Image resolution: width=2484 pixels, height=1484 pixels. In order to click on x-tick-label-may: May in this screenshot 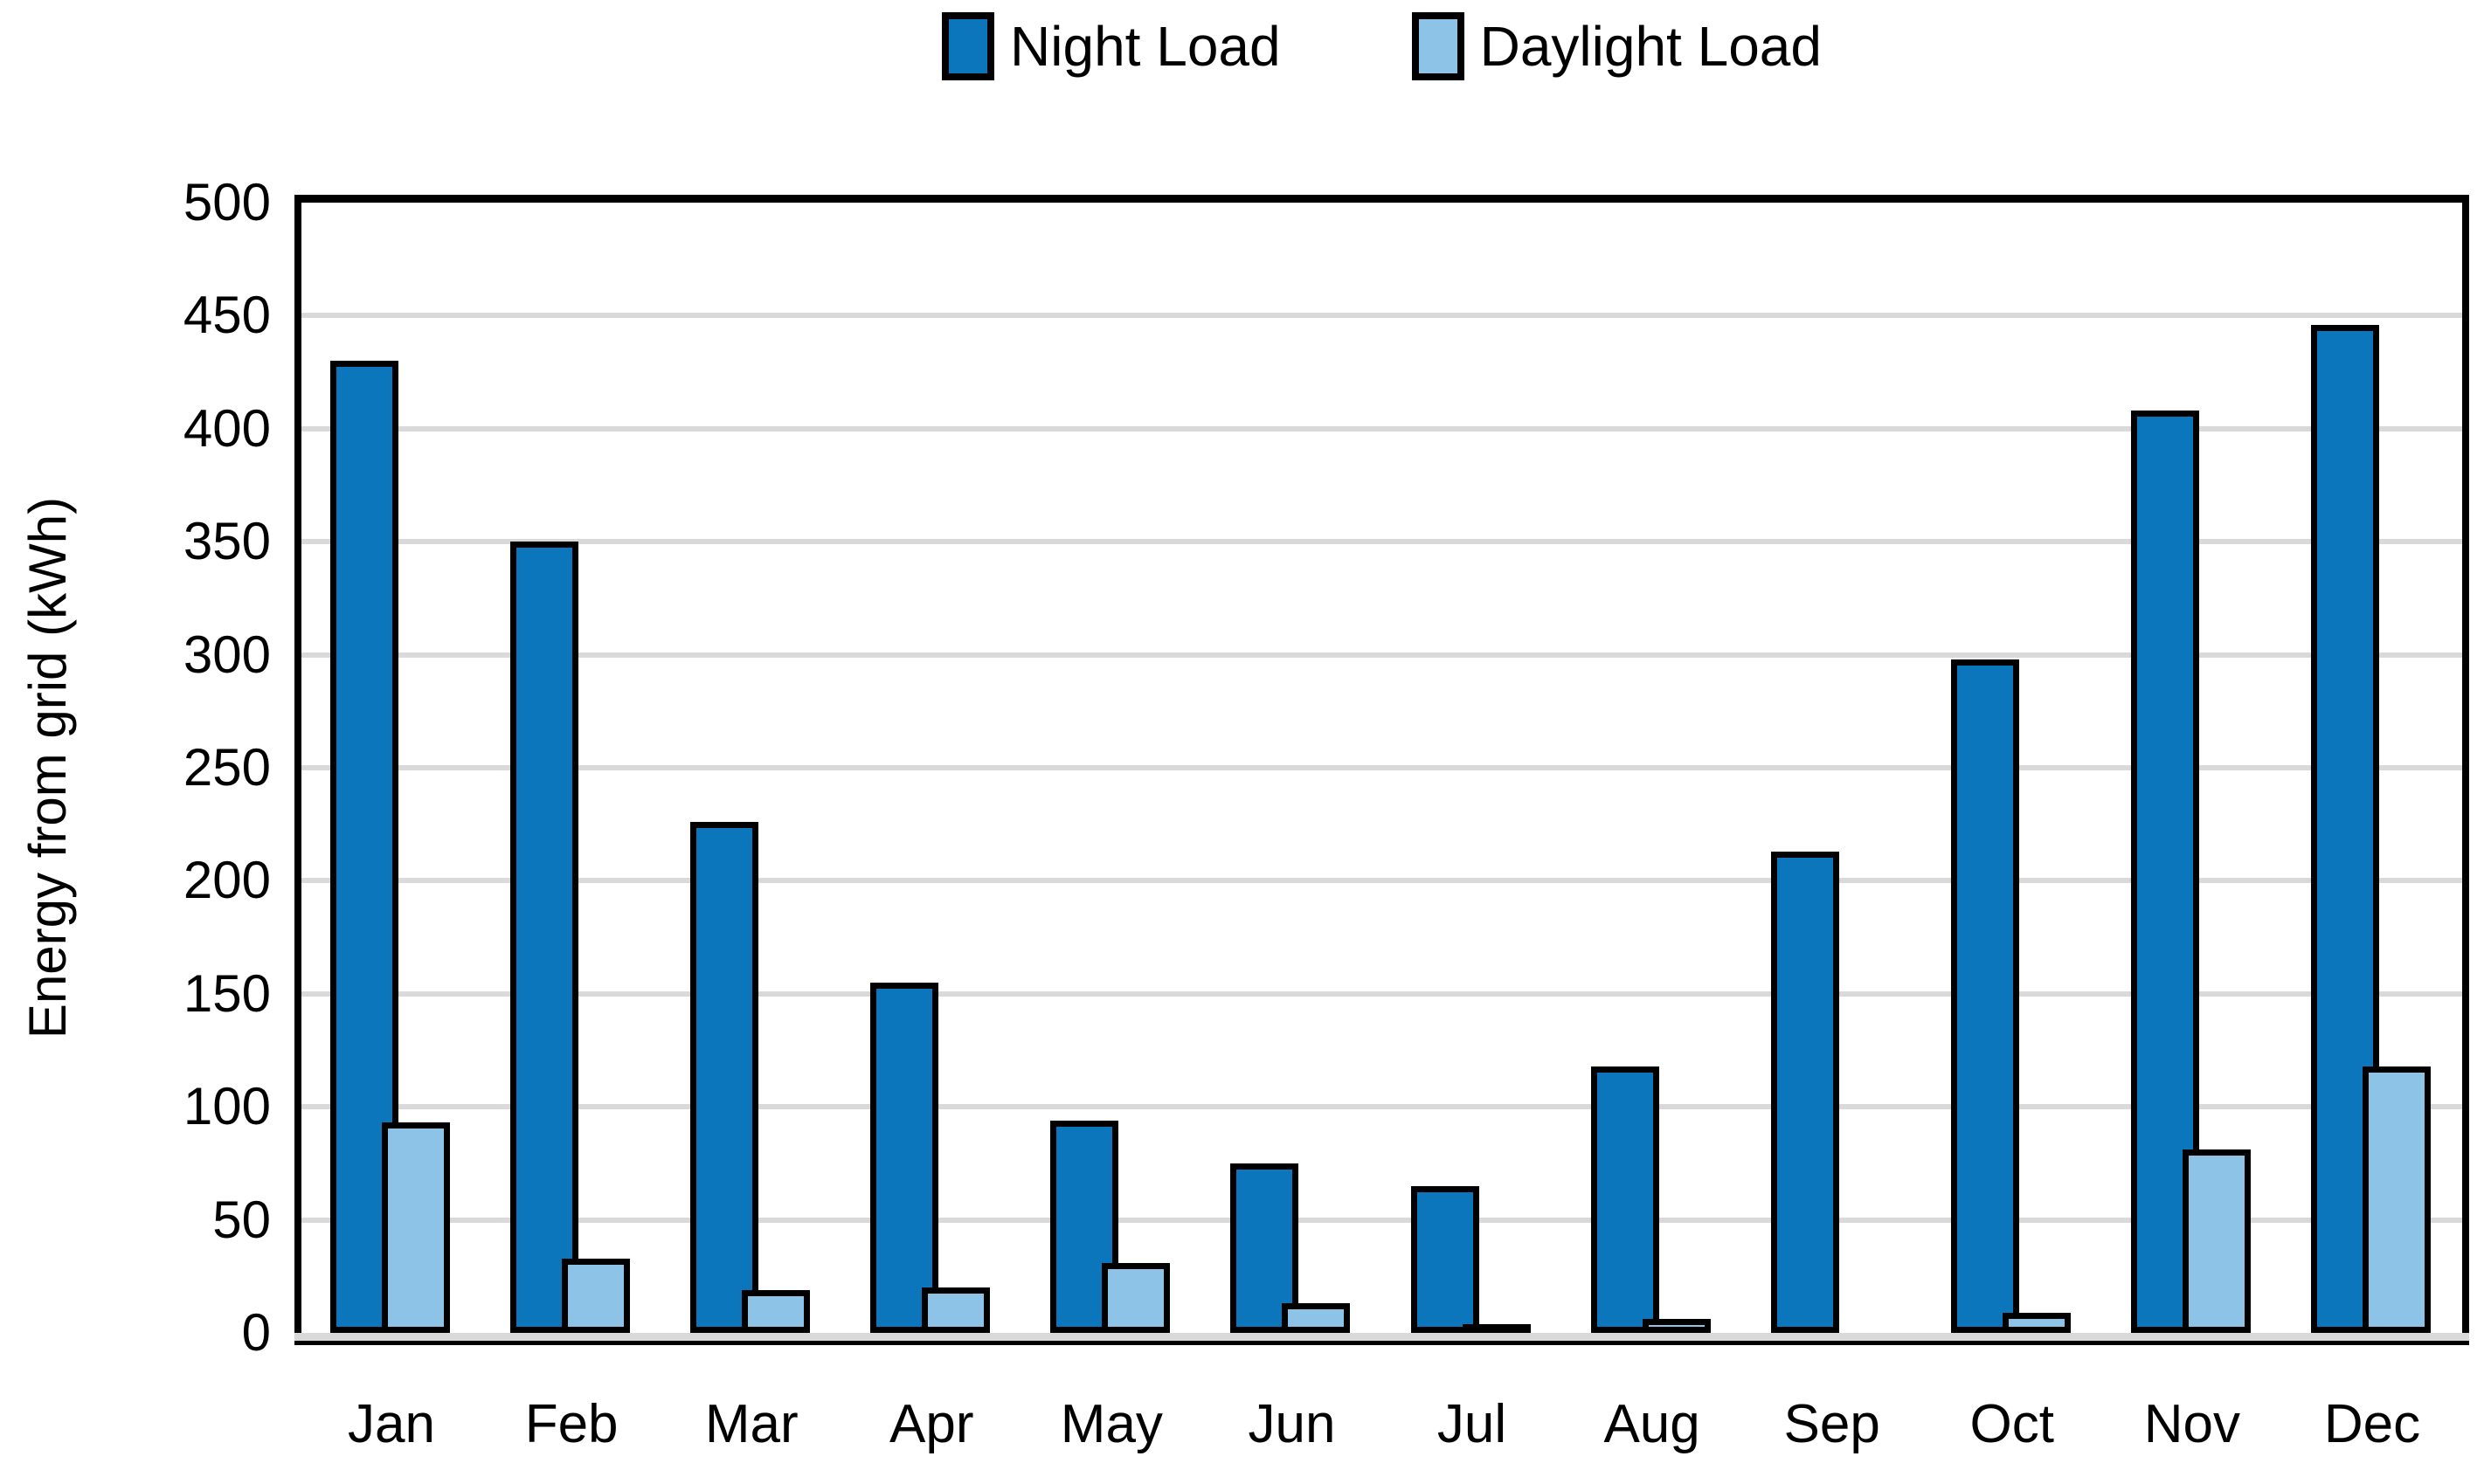, I will do `click(1111, 1424)`.